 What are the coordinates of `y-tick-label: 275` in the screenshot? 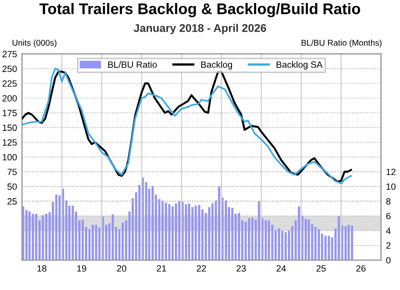 It's located at (9, 54).